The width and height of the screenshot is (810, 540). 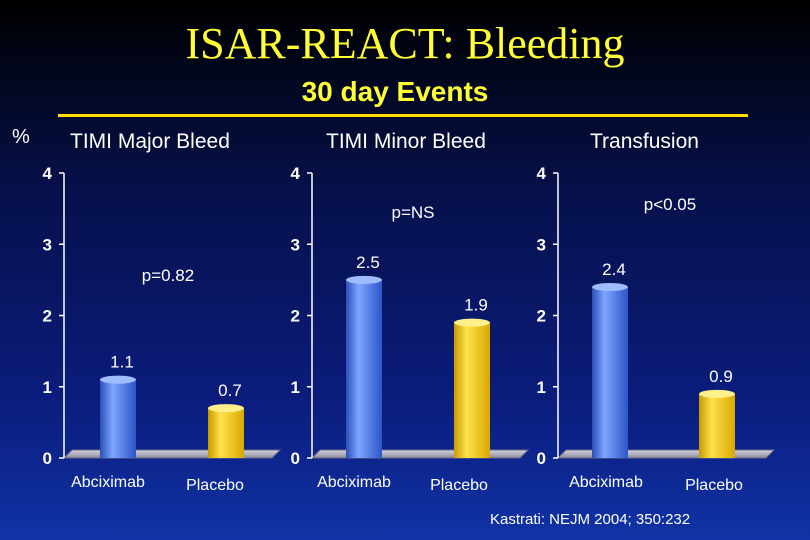 I want to click on title-divider, so click(x=403, y=115).